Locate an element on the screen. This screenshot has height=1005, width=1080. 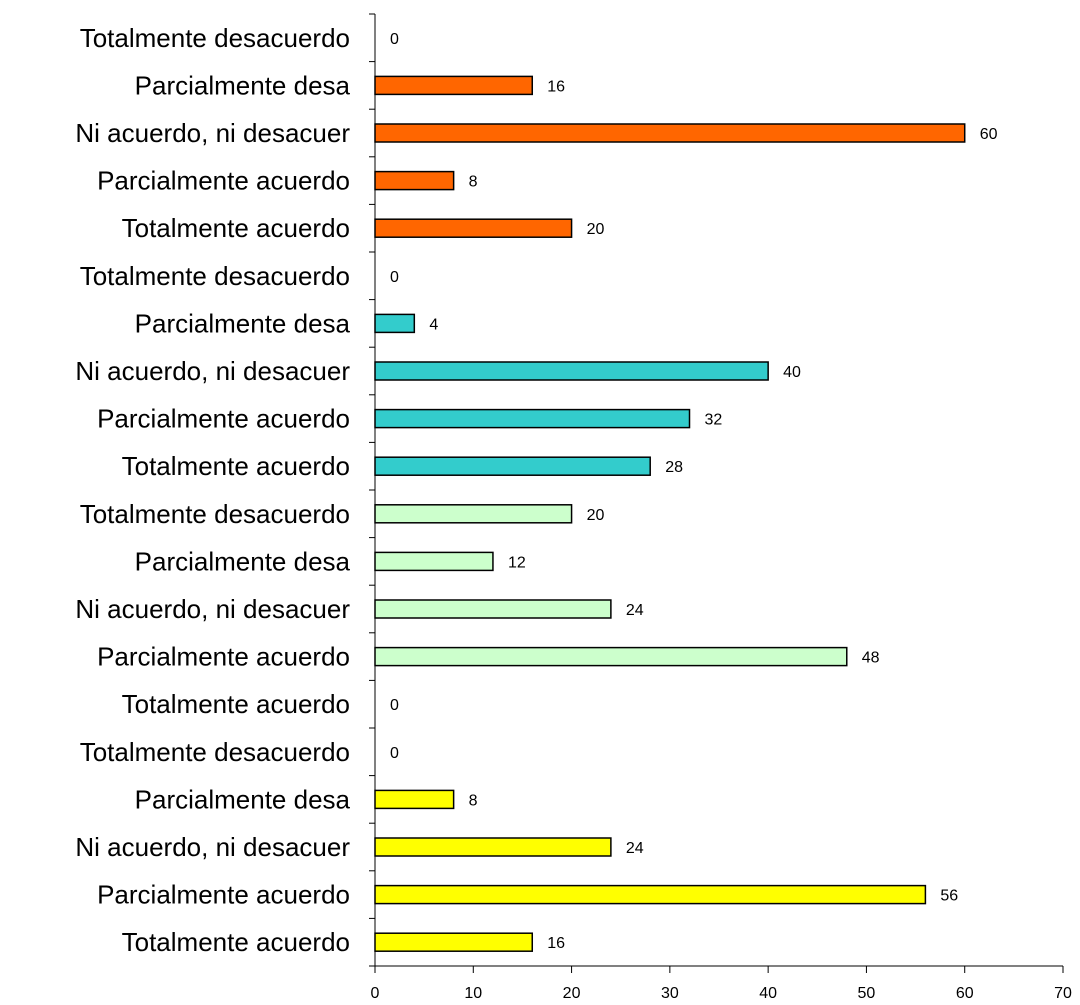
value-label: 48 is located at coordinates (871, 658).